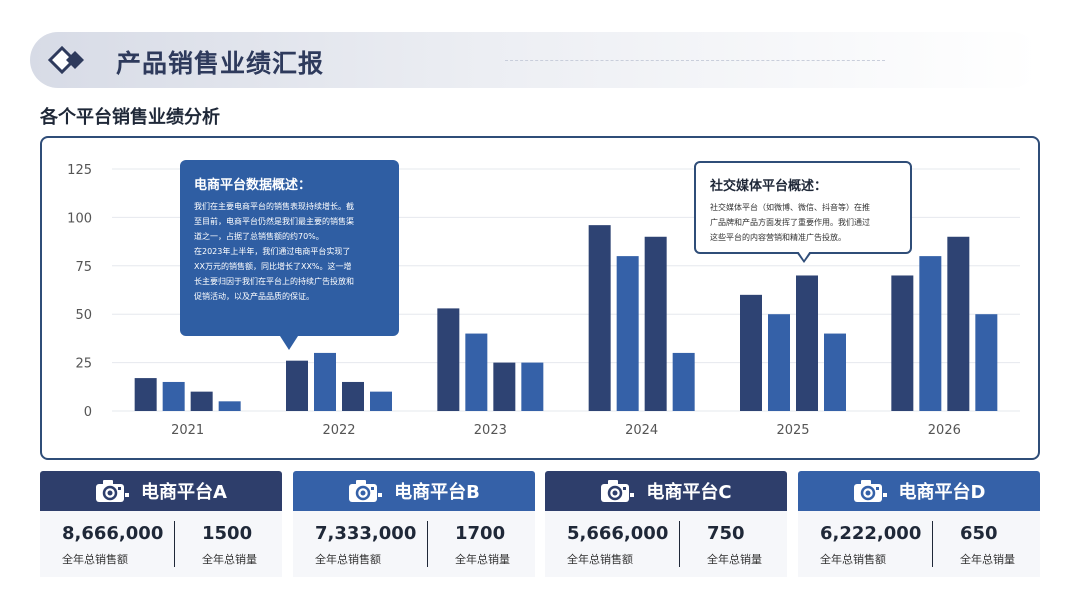  What do you see at coordinates (65, 60) in the screenshot?
I see `diamond-logo-icon` at bounding box center [65, 60].